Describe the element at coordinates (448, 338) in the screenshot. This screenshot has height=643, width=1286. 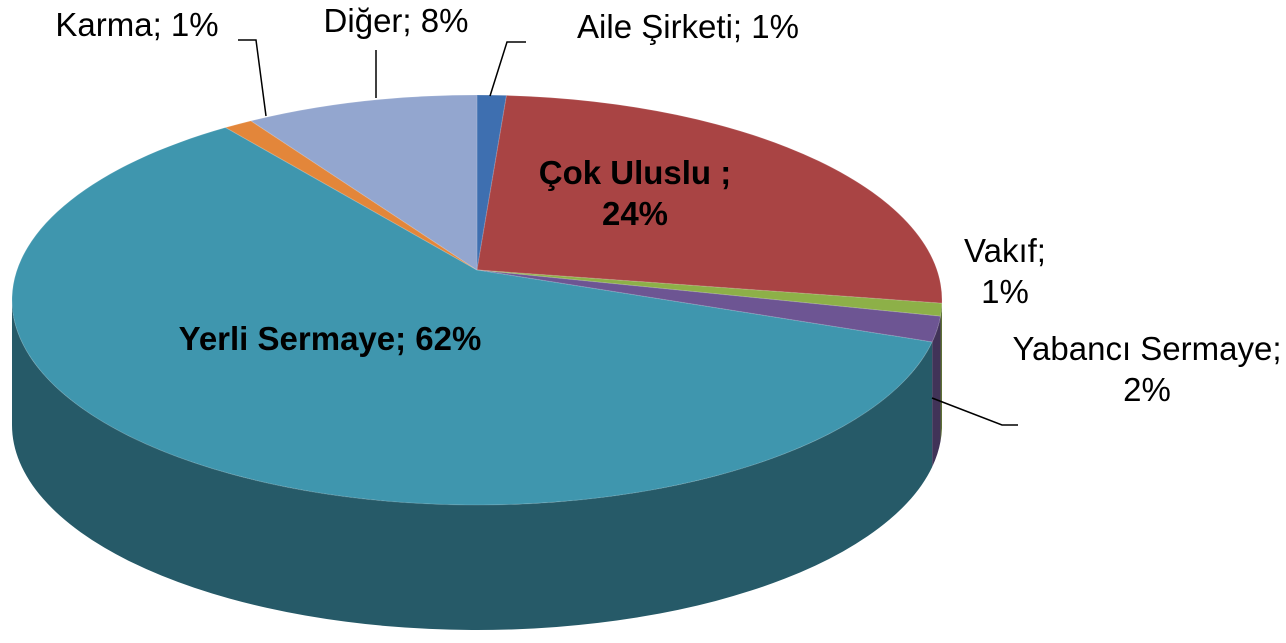
I see `label-value: 62%` at that location.